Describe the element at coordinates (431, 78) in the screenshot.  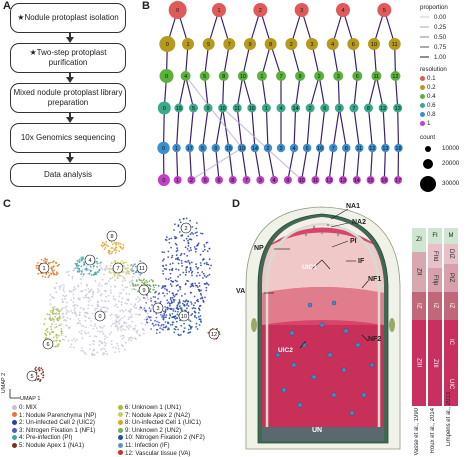
I see `legend-resolution-value: 0.1` at that location.